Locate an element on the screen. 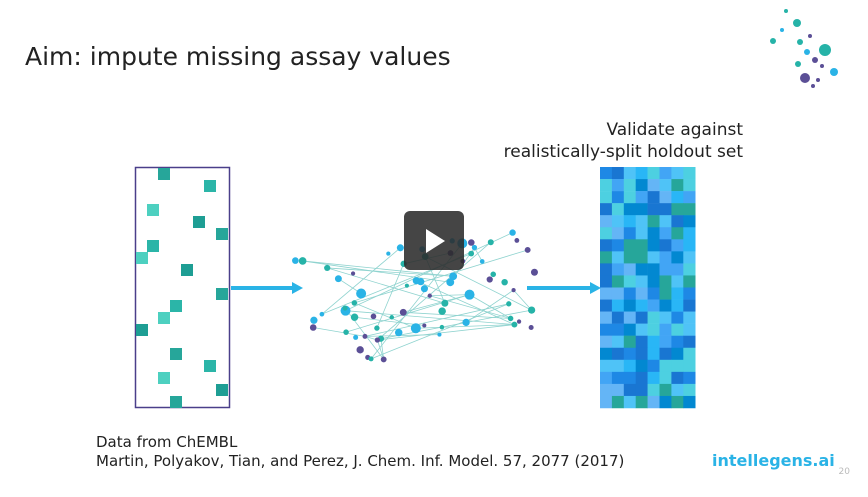  slide-title: Aim: impute missing assay values is located at coordinates (238, 56).